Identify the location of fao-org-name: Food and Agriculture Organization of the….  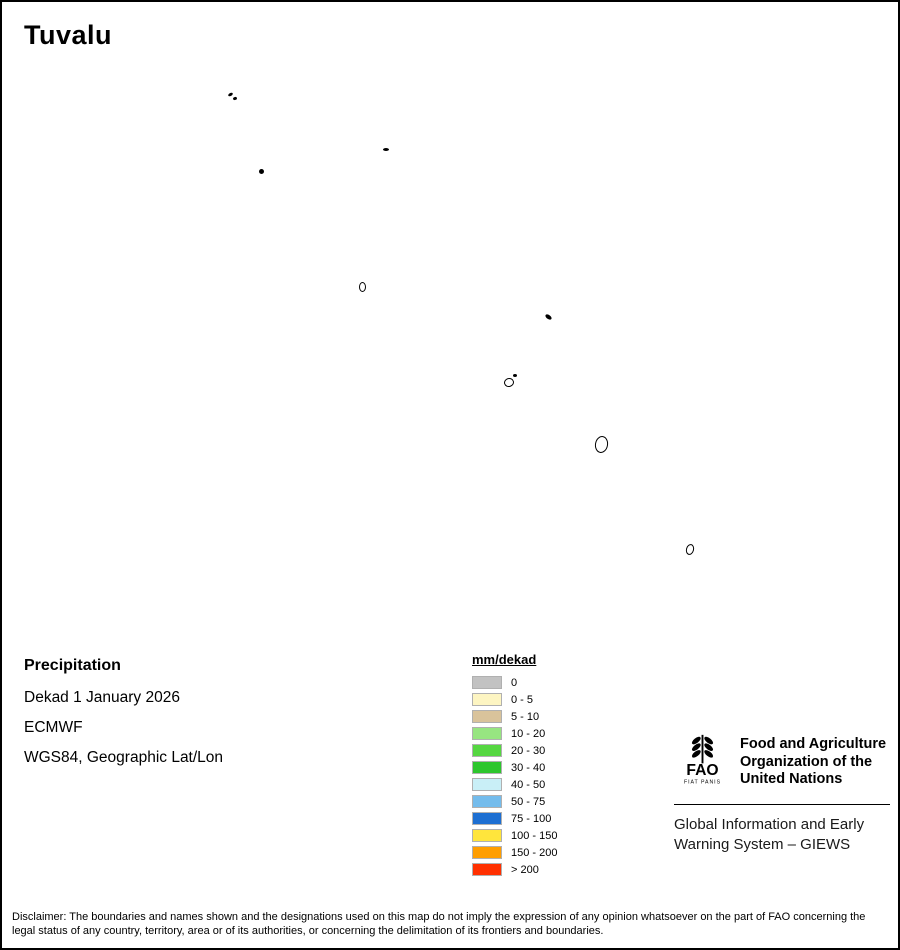
(813, 760).